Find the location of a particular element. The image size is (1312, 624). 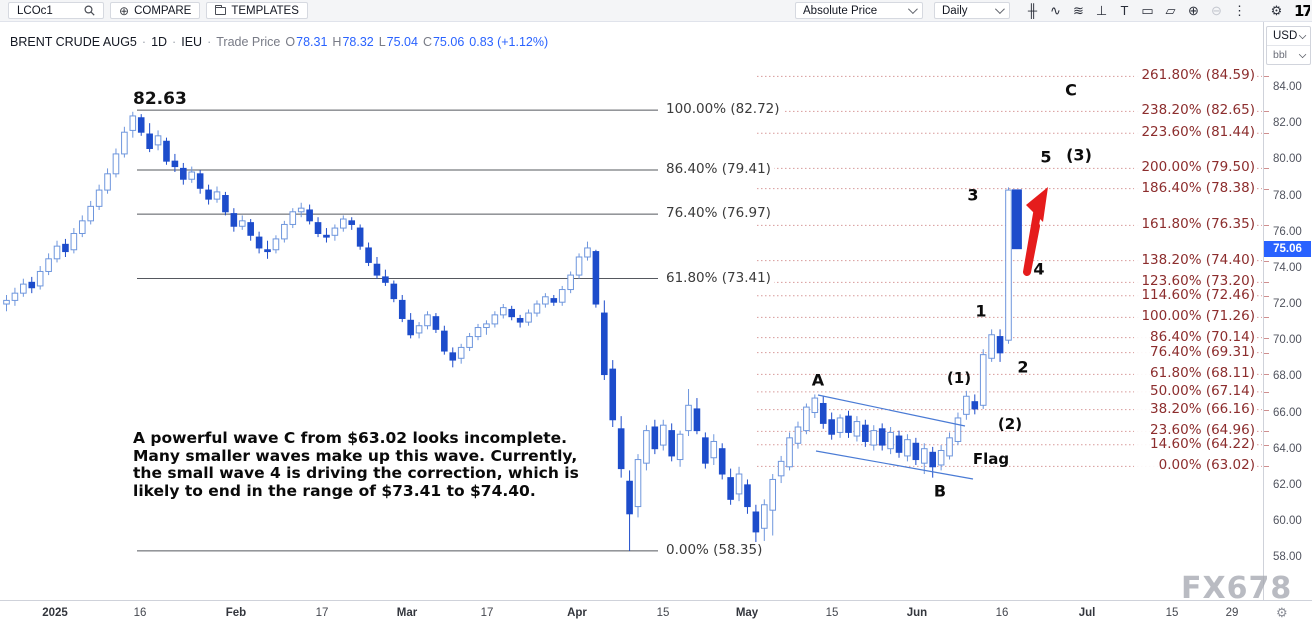

kebab-menu-icon: ⋮ is located at coordinates (1239, 10).